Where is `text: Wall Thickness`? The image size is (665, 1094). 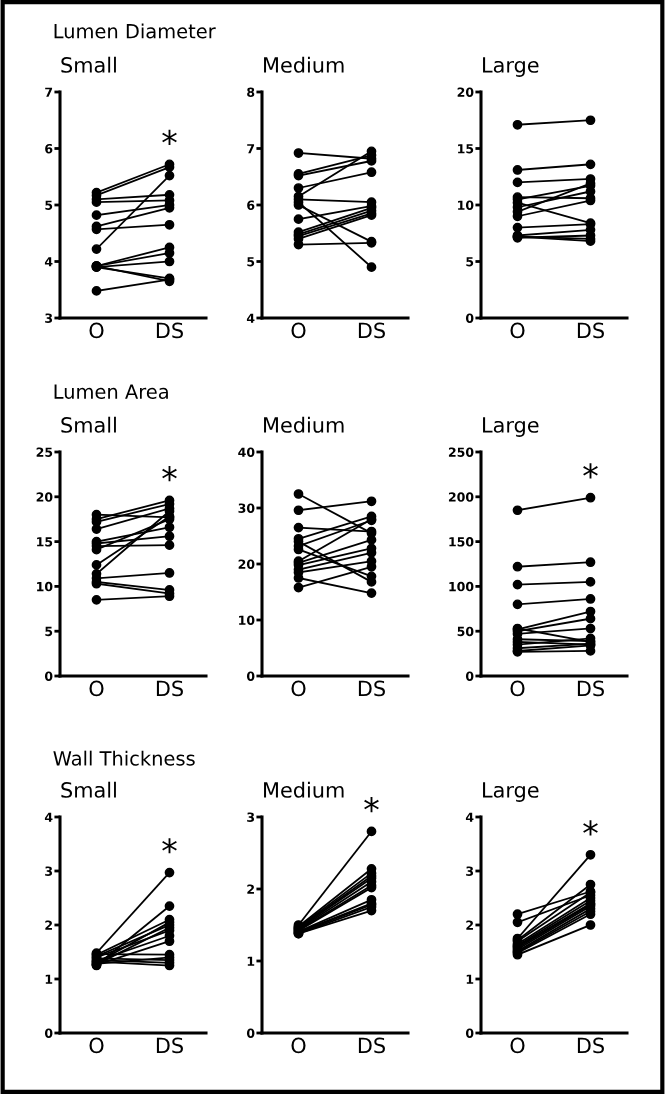 text: Wall Thickness is located at coordinates (124, 758).